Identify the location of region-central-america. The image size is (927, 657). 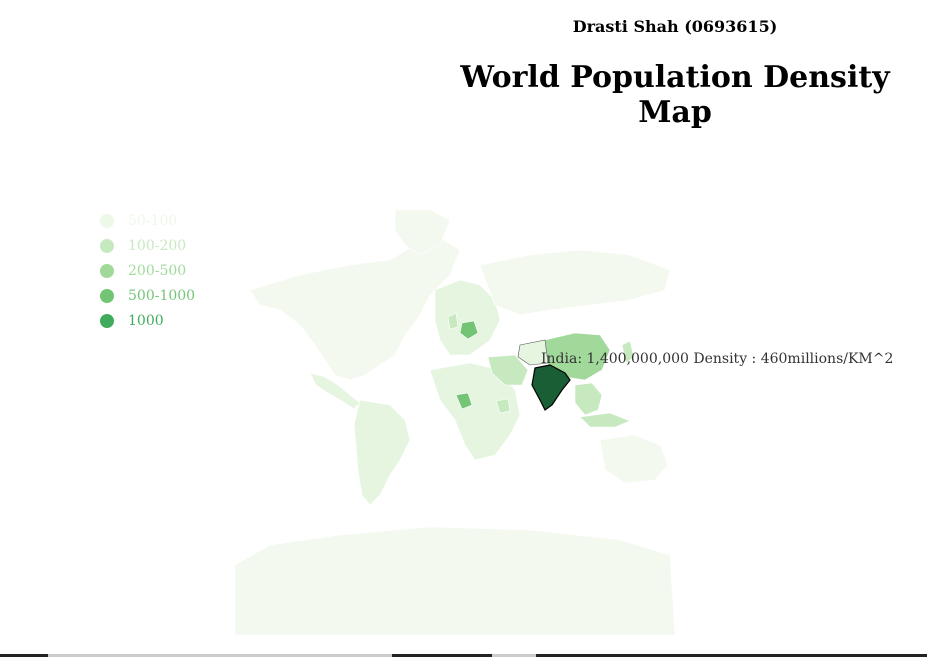
(335, 391).